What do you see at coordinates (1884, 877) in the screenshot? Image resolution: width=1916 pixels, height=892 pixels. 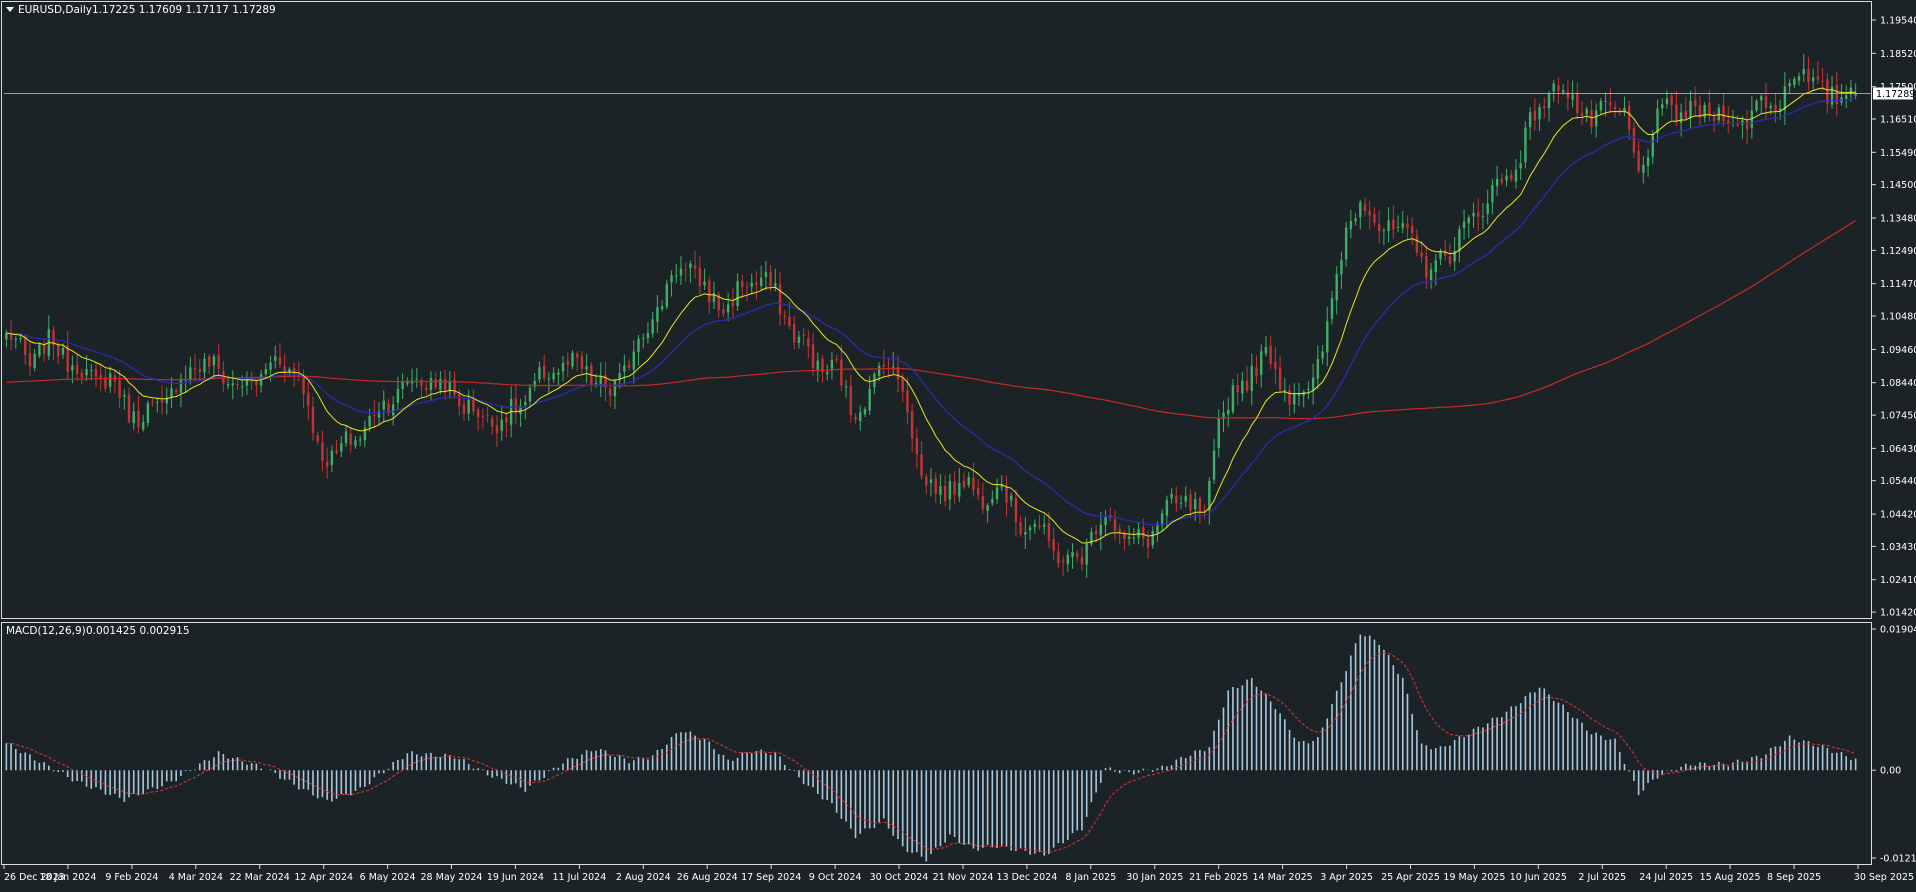 I see `time-axis-label: 30 Sep 2025` at bounding box center [1884, 877].